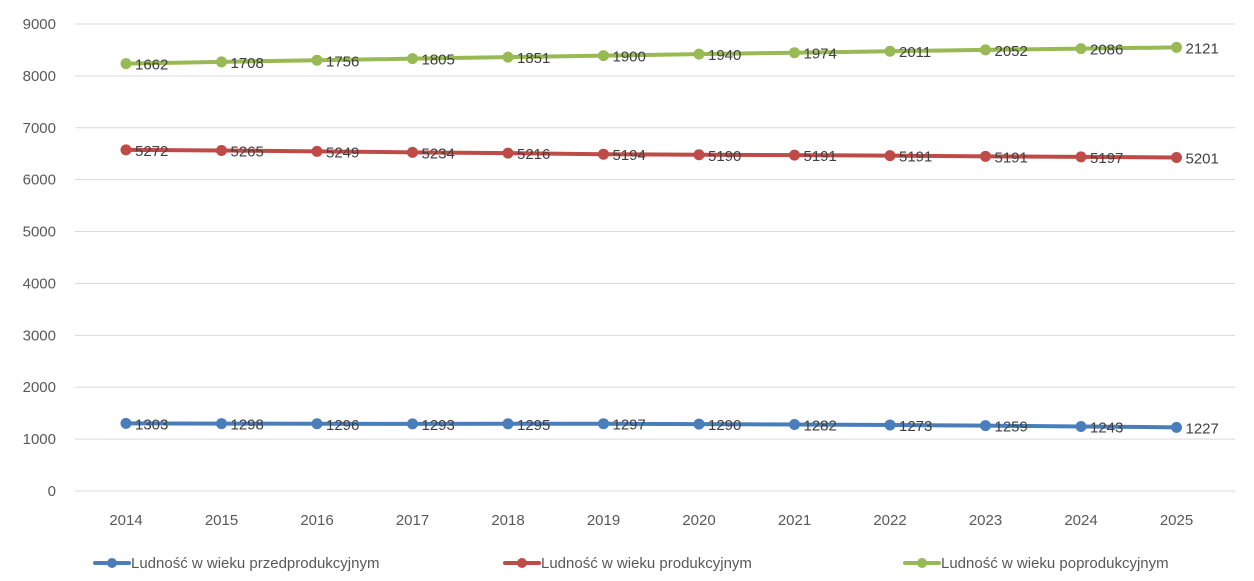 Image resolution: width=1254 pixels, height=581 pixels. What do you see at coordinates (1011, 51) in the screenshot?
I see `data-label: 2052` at bounding box center [1011, 51].